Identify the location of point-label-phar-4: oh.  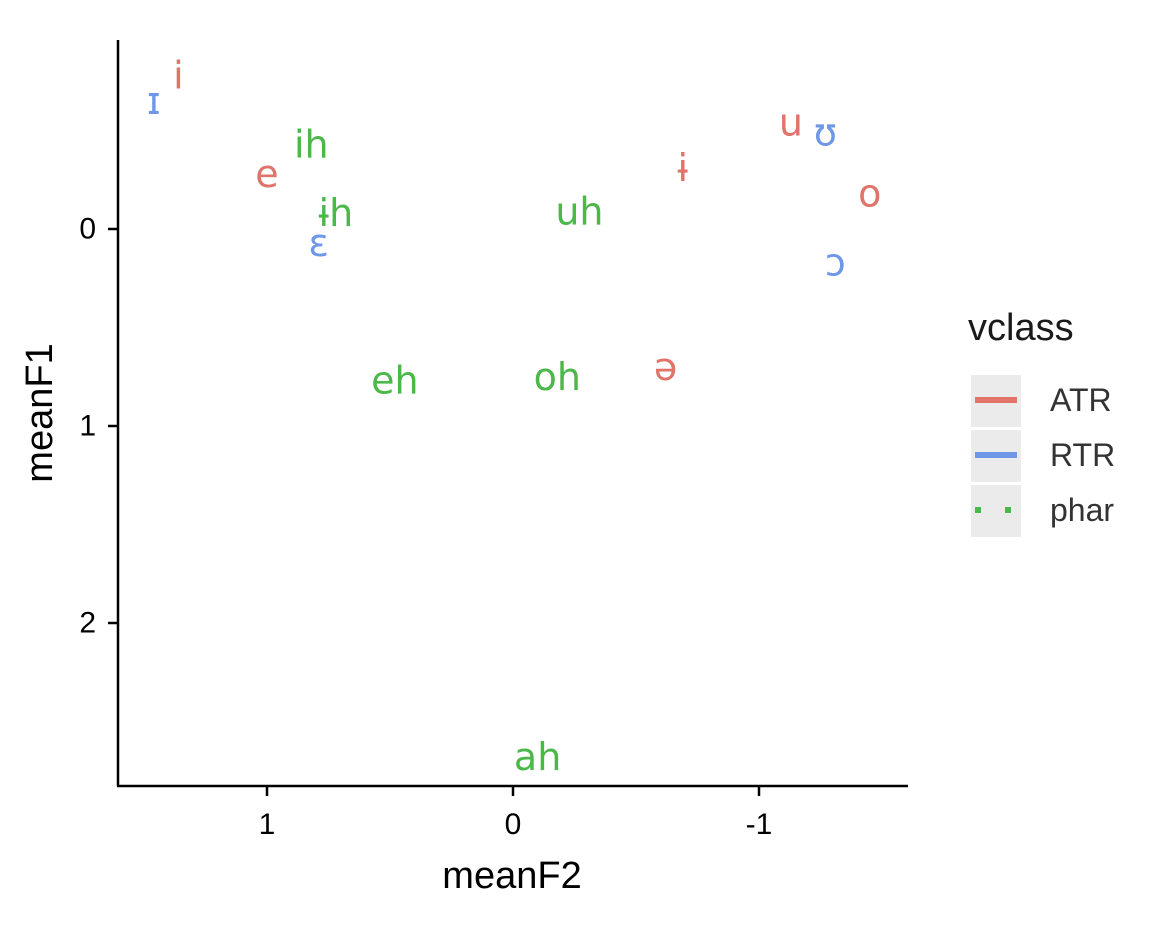
(557, 377).